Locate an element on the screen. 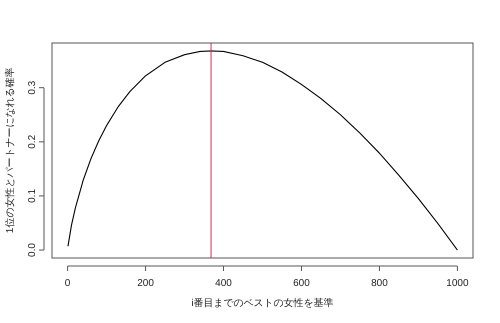 Image resolution: width=500 pixels, height=323 pixels. x-tick-label: 800 is located at coordinates (379, 283).